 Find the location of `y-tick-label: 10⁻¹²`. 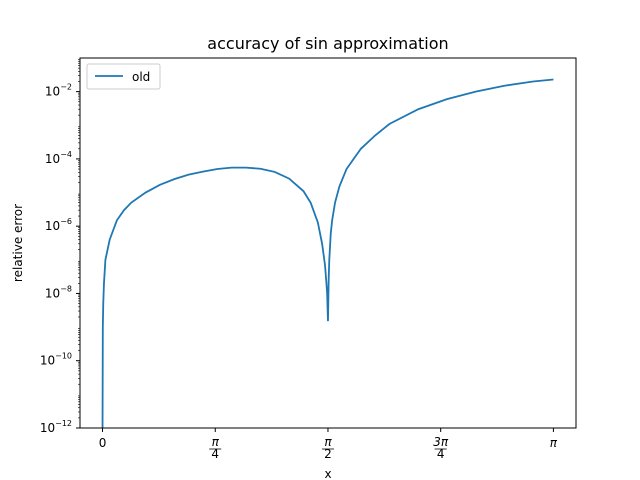

y-tick-label: 10⁻¹² is located at coordinates (56, 427).